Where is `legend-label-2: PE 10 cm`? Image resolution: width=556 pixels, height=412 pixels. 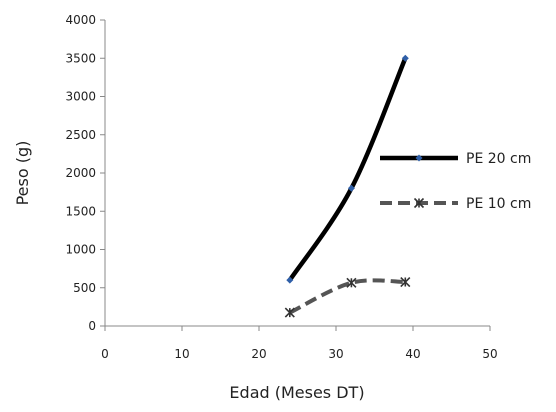 legend-label-2: PE 10 cm is located at coordinates (498, 204).